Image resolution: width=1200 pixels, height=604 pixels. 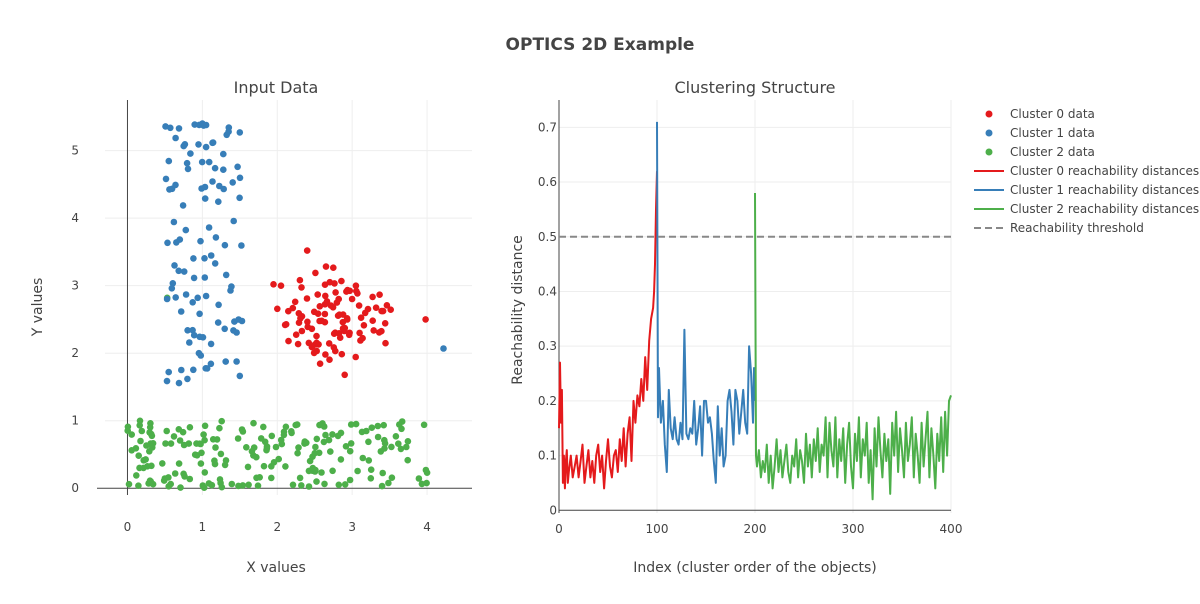 I want to click on input-data-title: Input Data, so click(x=276, y=87).